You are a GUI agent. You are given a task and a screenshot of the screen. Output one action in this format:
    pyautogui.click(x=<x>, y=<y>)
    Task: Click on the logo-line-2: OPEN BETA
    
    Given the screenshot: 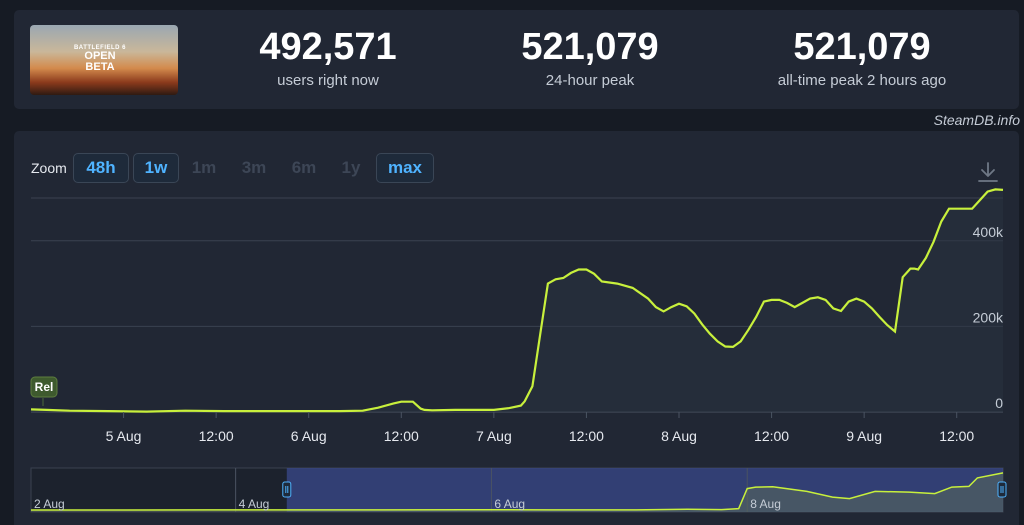 What is the action you would take?
    pyautogui.click(x=100, y=61)
    